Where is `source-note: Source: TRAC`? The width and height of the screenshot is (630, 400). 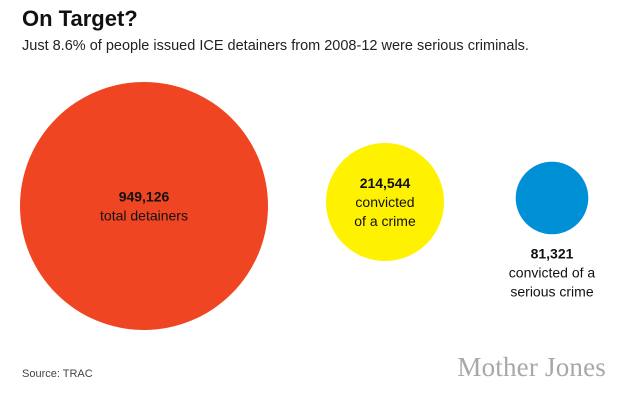
source-note: Source: TRAC is located at coordinates (57, 374).